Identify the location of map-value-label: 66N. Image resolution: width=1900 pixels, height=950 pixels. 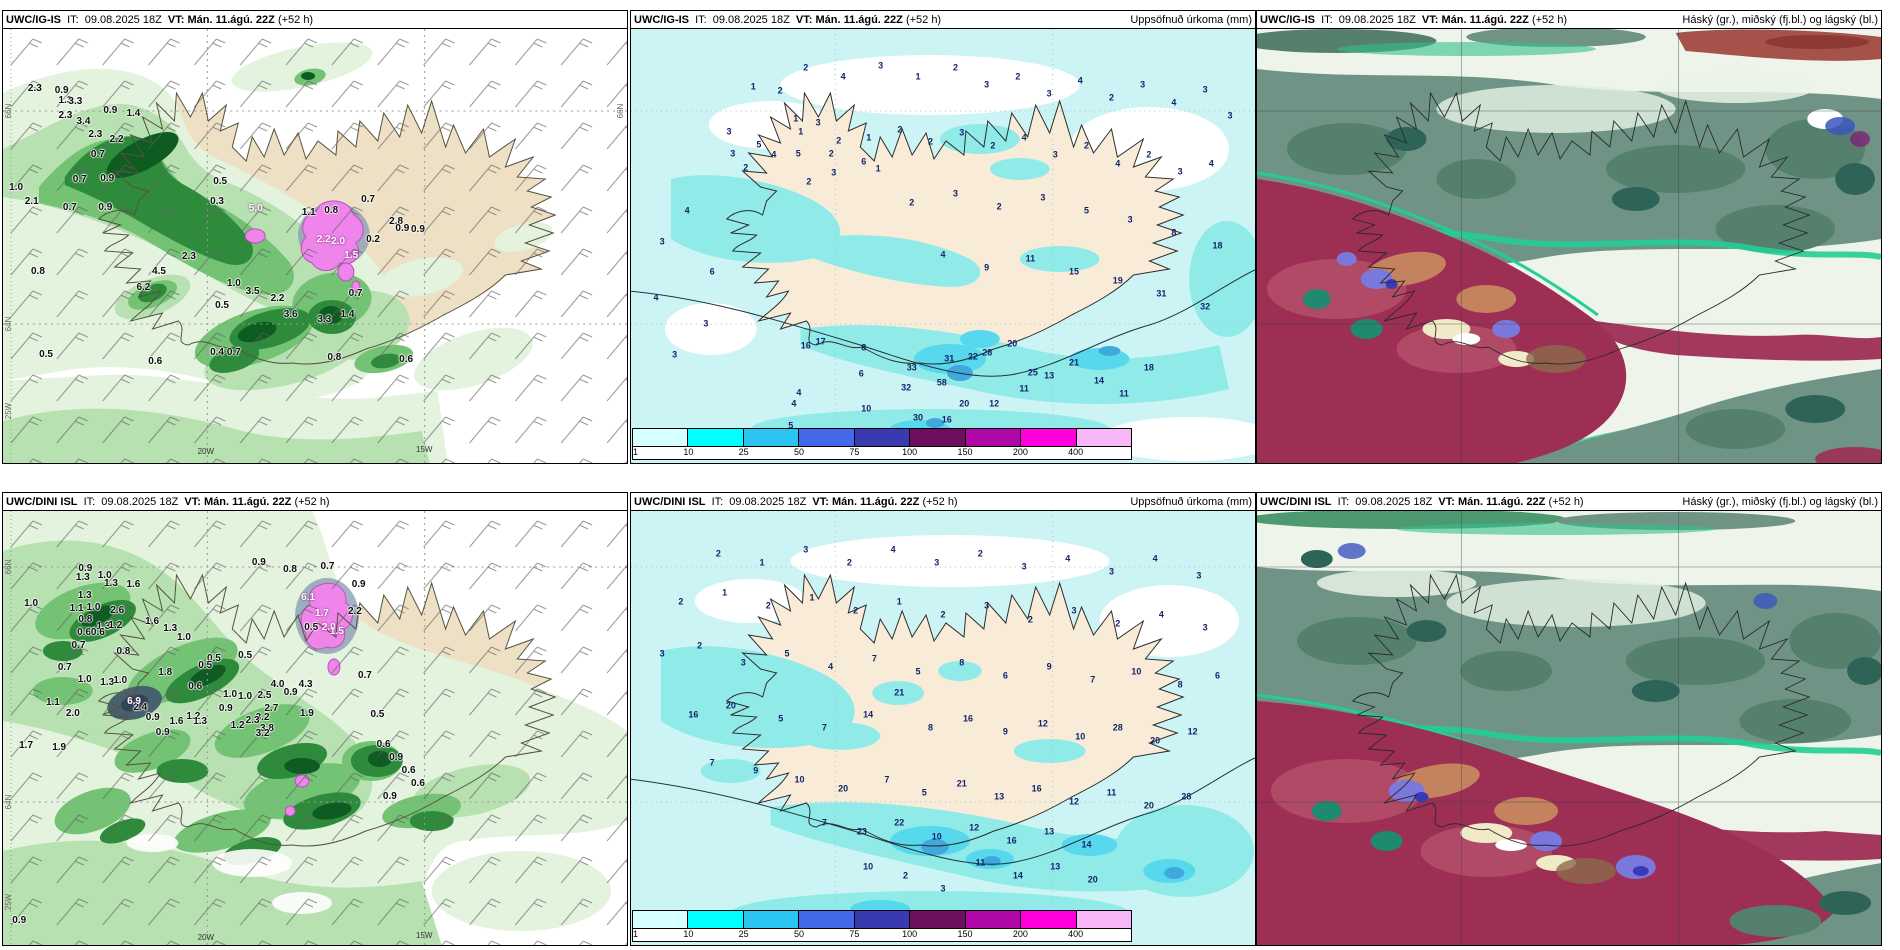
(9, 111).